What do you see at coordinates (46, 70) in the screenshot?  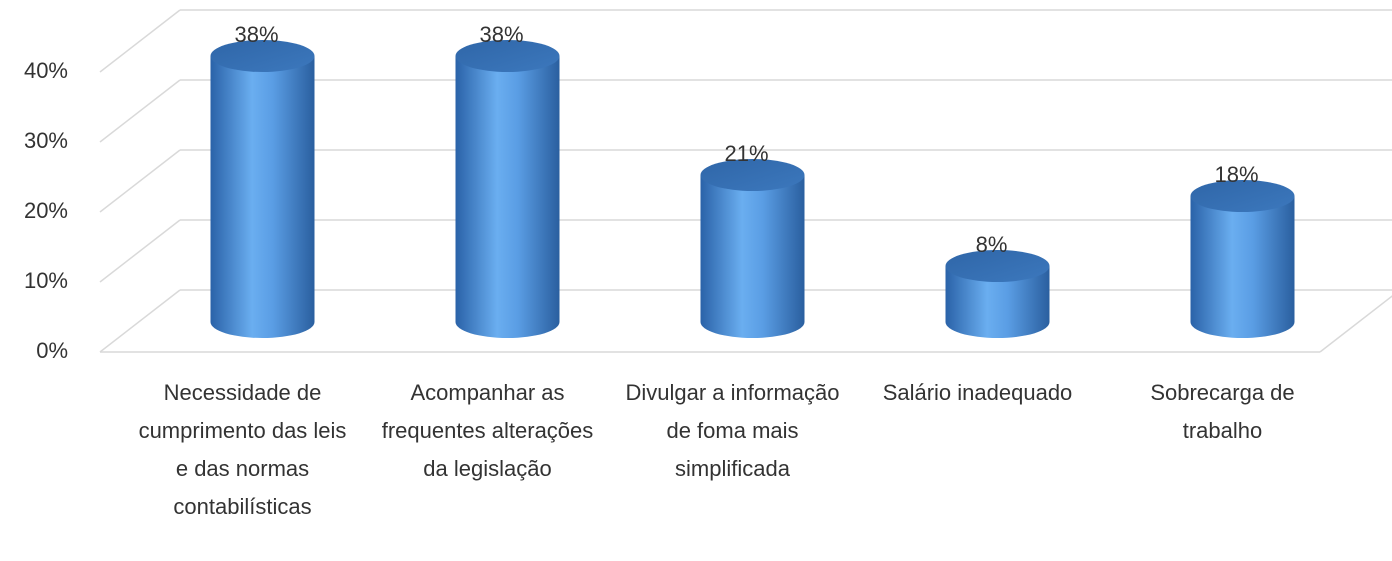 I see `y-tick-label: 40%` at bounding box center [46, 70].